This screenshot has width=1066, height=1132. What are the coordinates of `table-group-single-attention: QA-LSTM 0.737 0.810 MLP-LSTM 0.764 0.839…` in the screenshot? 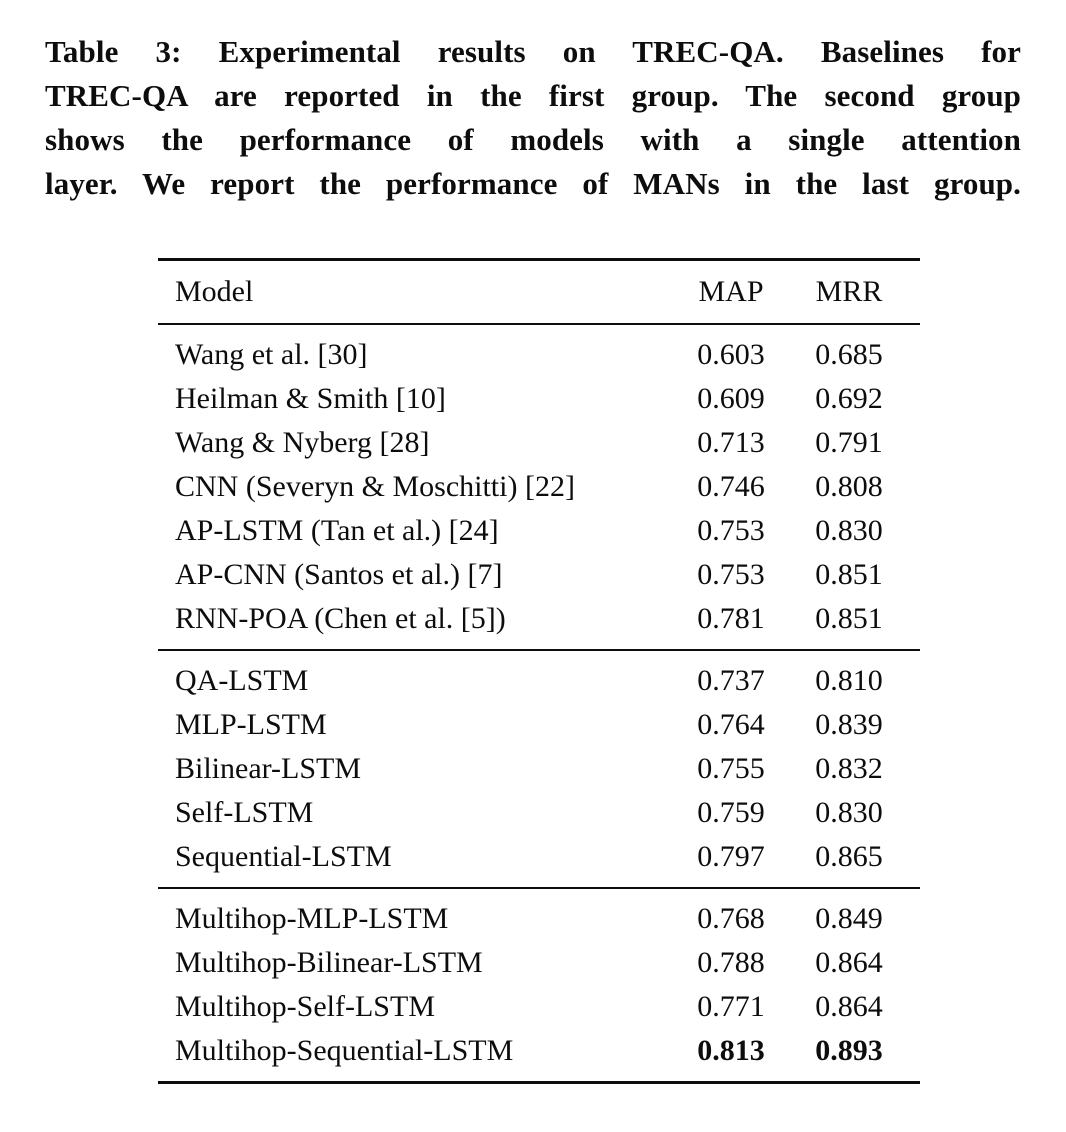 It's located at (539, 769).